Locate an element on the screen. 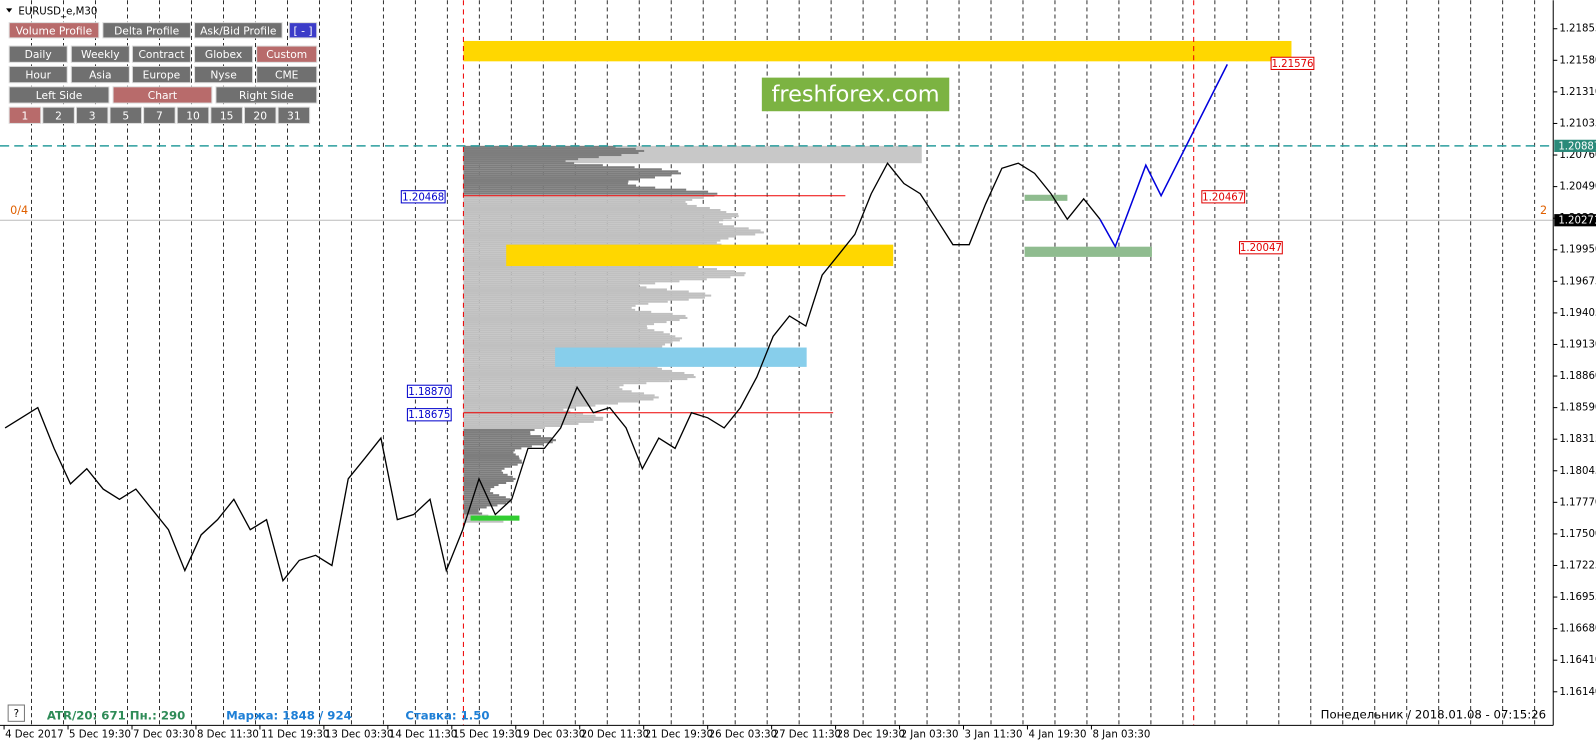 This screenshot has height=747, width=1596. price-tick-label: 1.17500 is located at coordinates (1577, 534).